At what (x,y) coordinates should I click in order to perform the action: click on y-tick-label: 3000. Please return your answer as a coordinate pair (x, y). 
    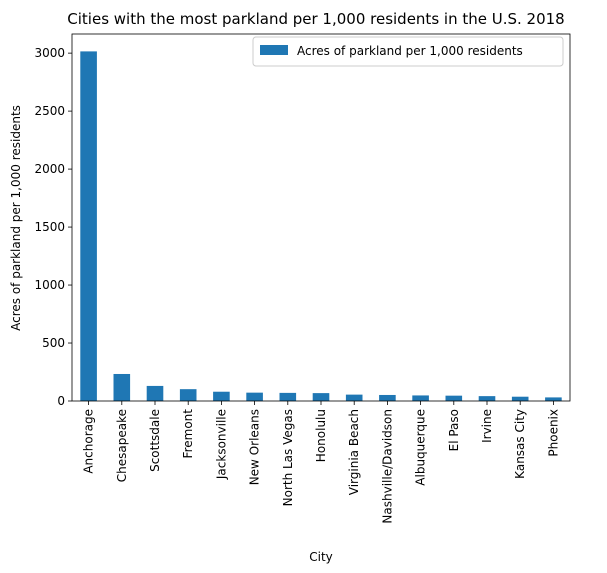
    Looking at the image, I should click on (49, 53).